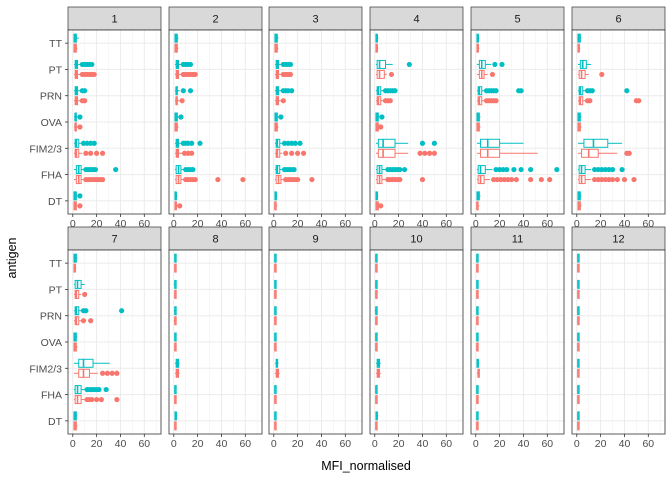 The width and height of the screenshot is (672, 480). Describe the element at coordinates (215, 240) in the screenshot. I see `facet-strip-label: 8` at that location.